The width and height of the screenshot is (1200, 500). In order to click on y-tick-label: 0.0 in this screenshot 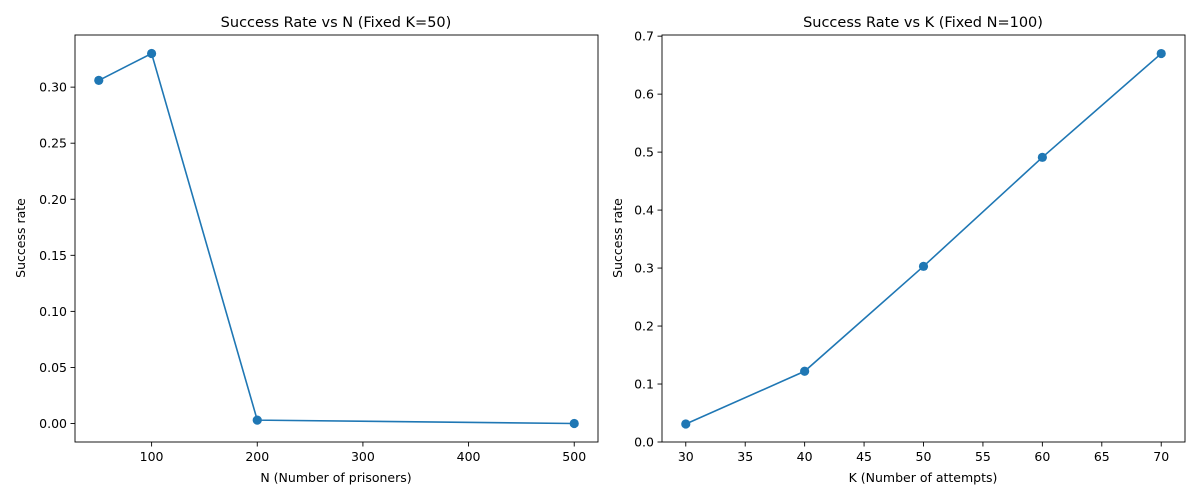, I will do `click(644, 442)`.